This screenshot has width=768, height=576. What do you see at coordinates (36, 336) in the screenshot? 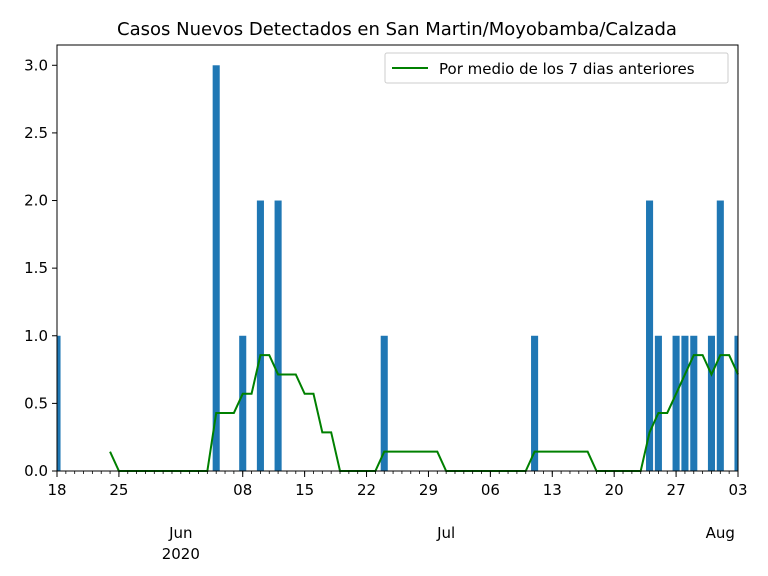
I see `y-tick-label: 1.0` at bounding box center [36, 336].